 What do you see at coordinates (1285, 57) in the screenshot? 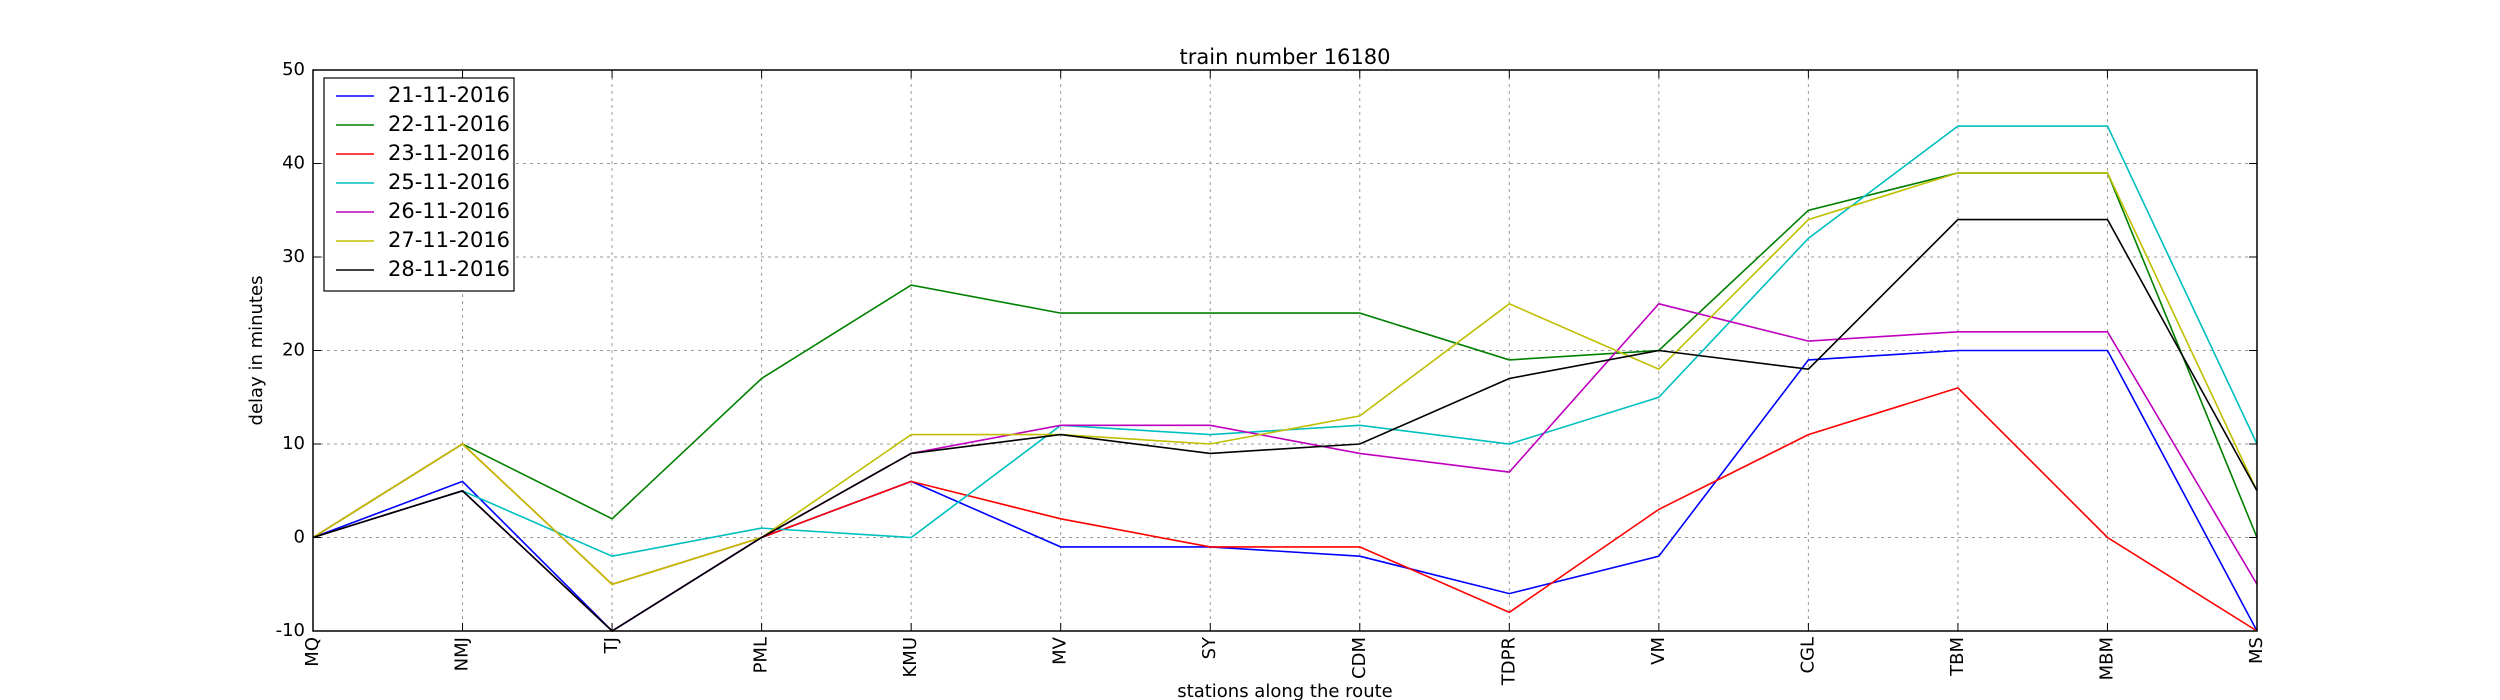
I see `chart-title: train number 16180` at bounding box center [1285, 57].